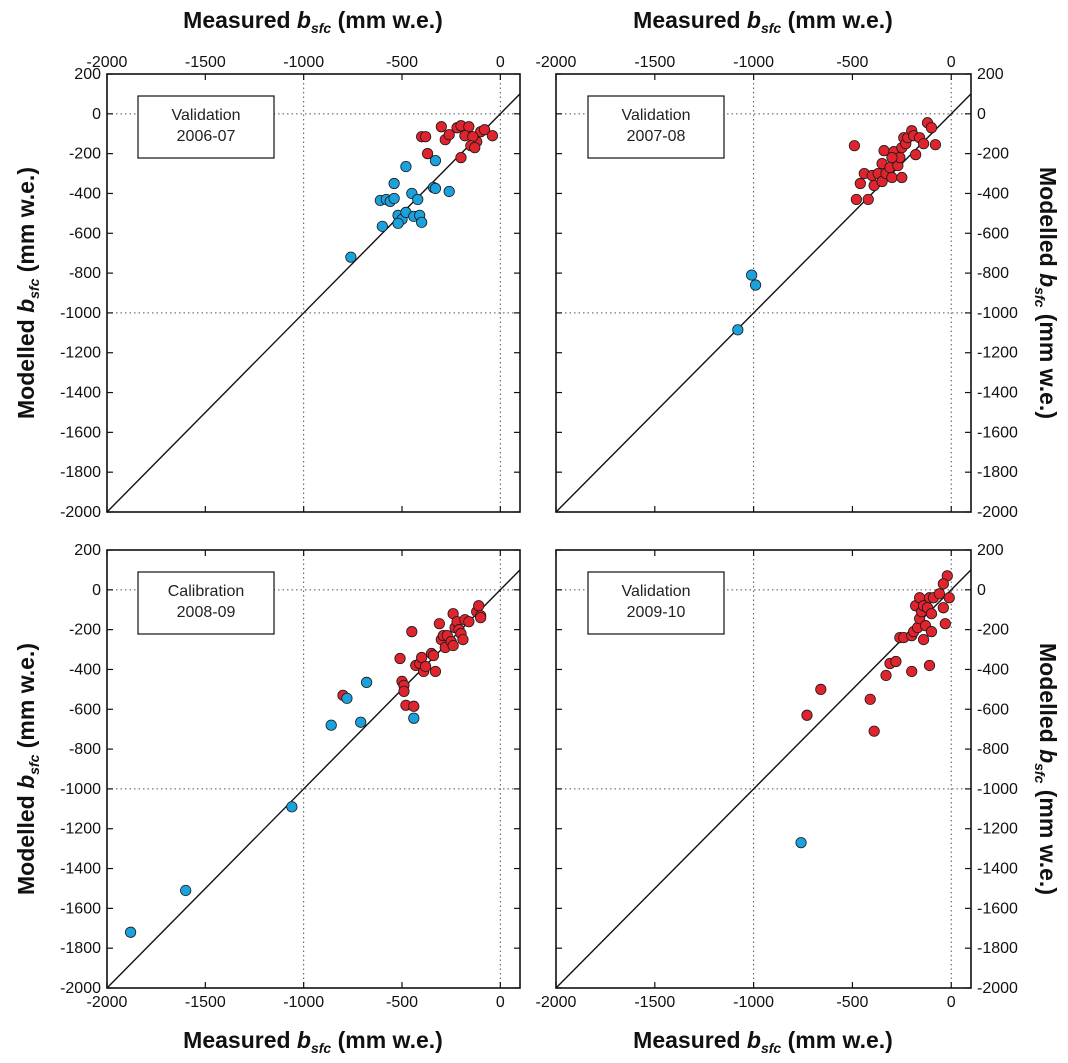  I want to click on panel-label-text: Validation, so click(655, 115).